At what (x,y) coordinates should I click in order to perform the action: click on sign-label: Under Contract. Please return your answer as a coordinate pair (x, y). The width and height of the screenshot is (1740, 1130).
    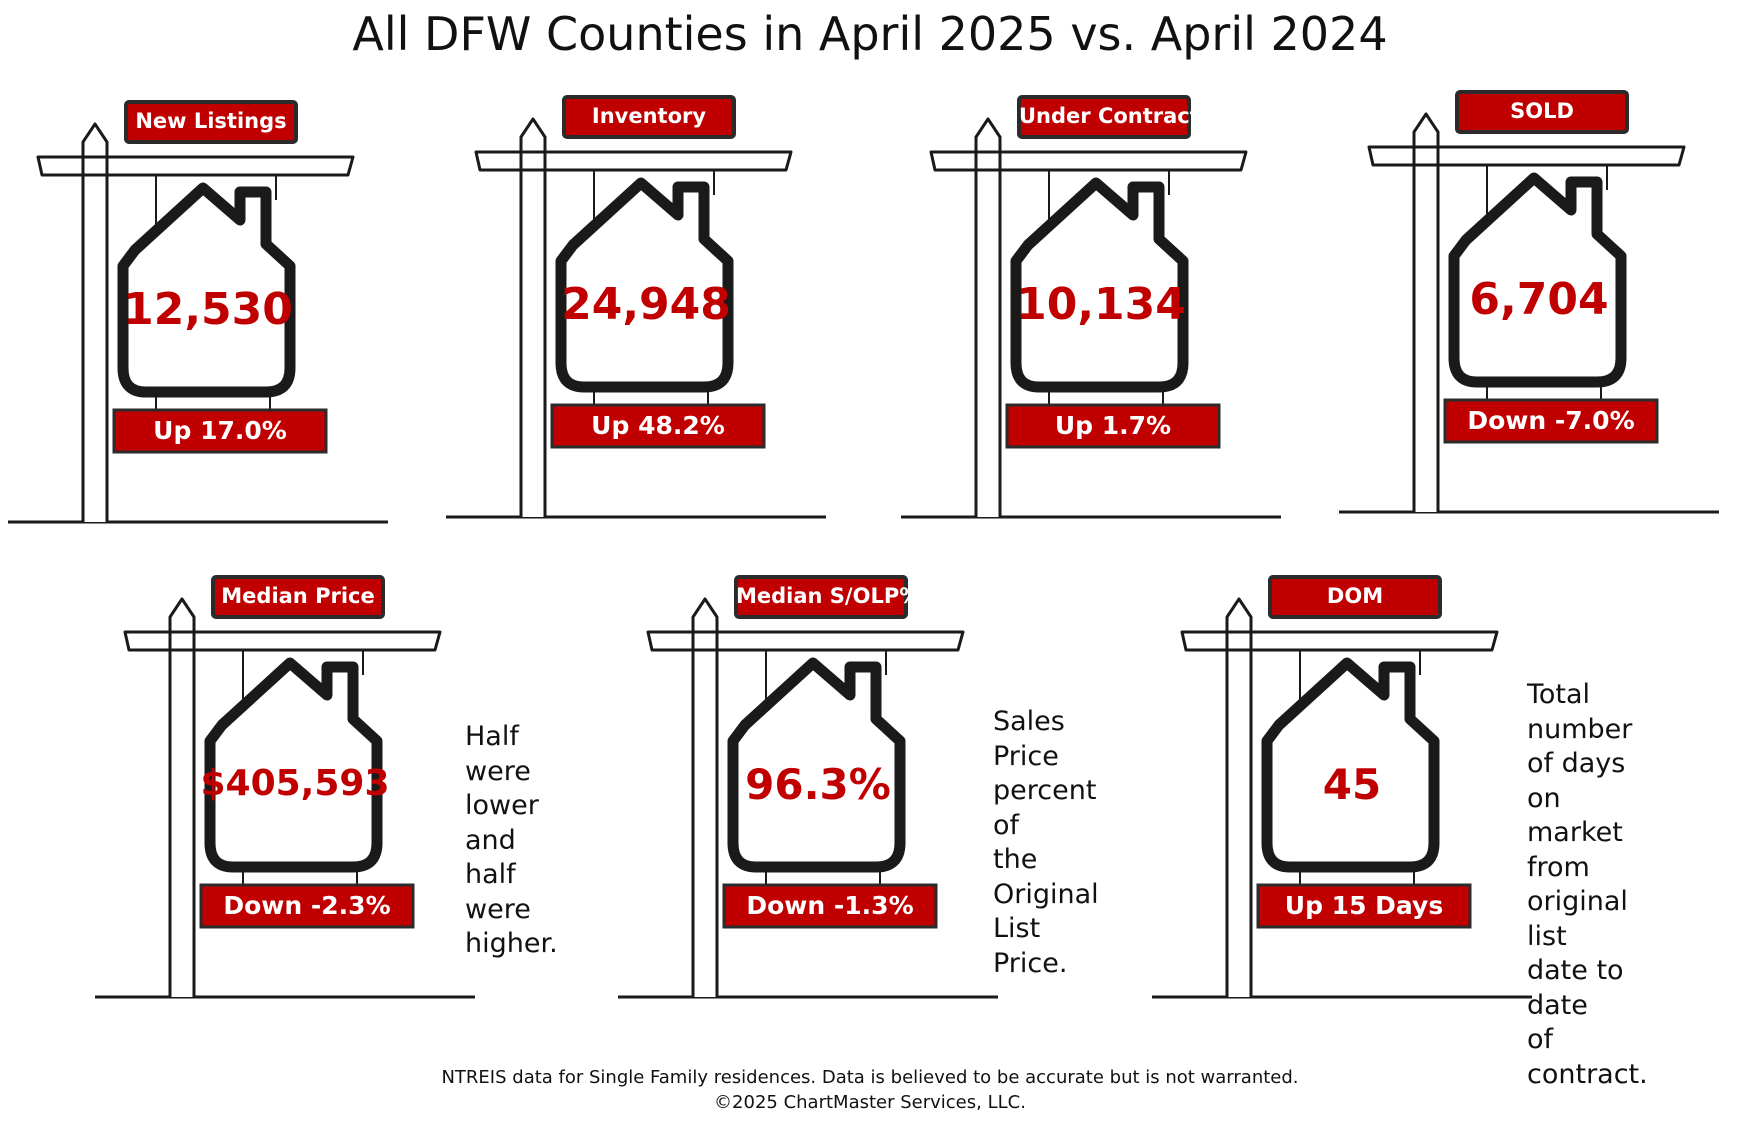
    Looking at the image, I should click on (1109, 116).